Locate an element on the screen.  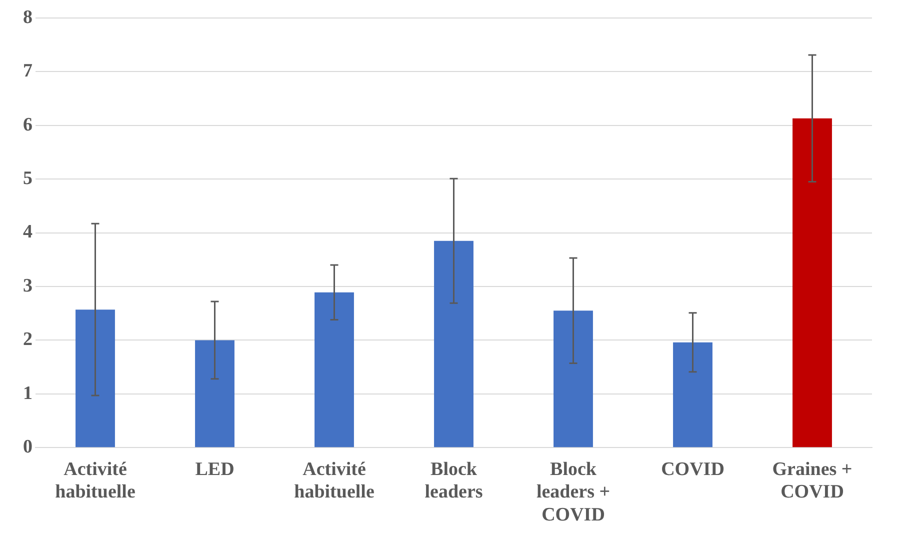
x-tick-label: Block leaders + COVID is located at coordinates (573, 492).